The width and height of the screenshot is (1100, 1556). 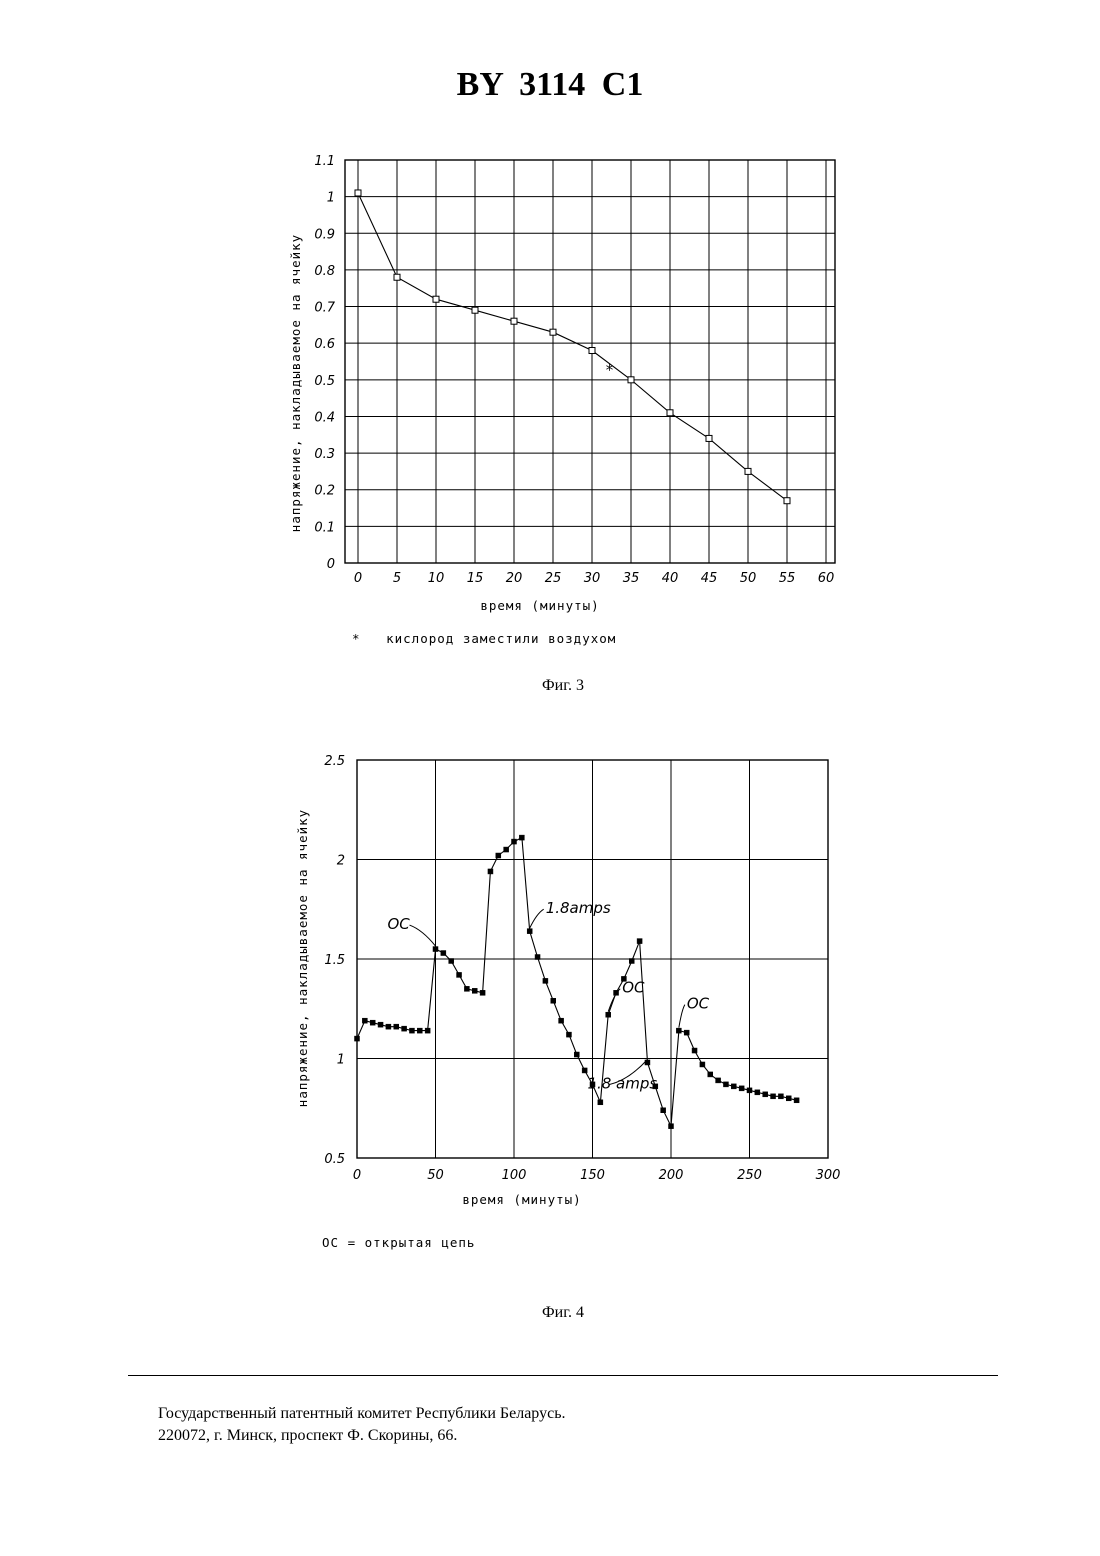 What do you see at coordinates (550, 1313) in the screenshot?
I see `figure-4-caption: Фиг. 4` at bounding box center [550, 1313].